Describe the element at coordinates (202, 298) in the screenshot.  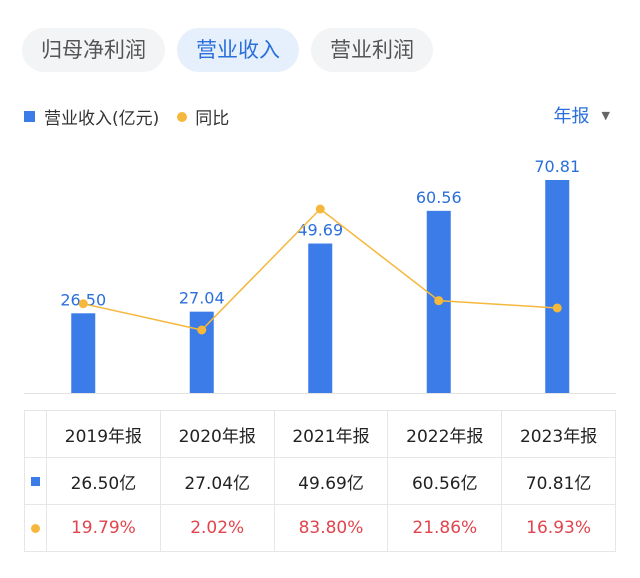
I see `bar-data-label: 27.04` at that location.